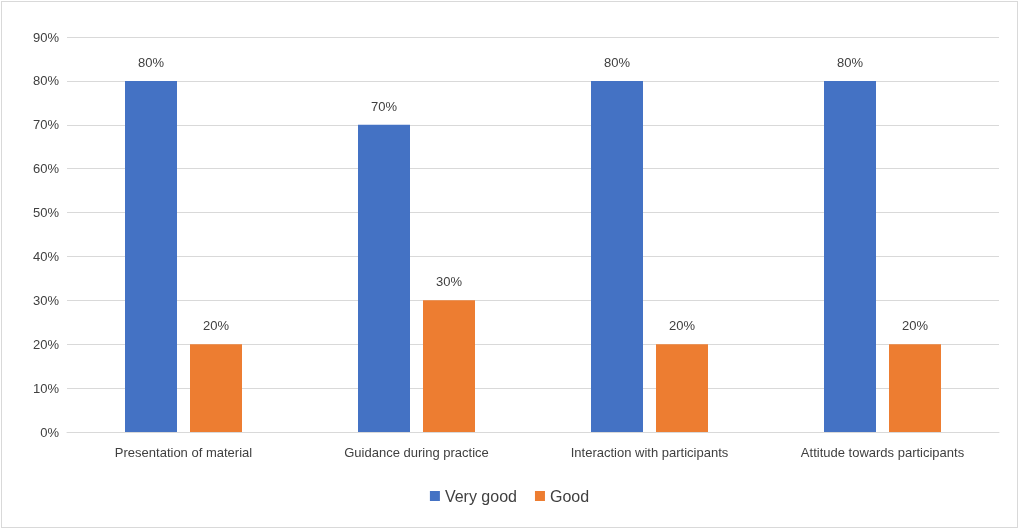 This screenshot has width=1019, height=529. Describe the element at coordinates (46, 256) in the screenshot. I see `y-tick-label: 40%` at that location.